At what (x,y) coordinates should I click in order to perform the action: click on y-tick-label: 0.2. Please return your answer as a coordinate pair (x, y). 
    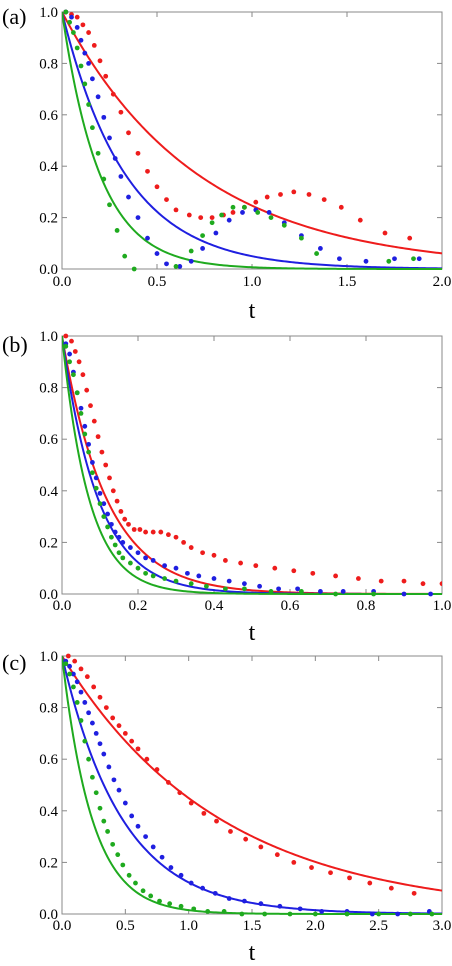
    Looking at the image, I should click on (48, 543).